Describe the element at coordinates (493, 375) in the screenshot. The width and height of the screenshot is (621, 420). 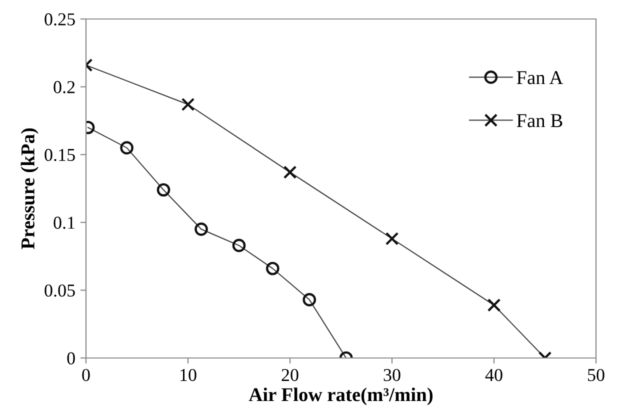
I see `x-tick-label: 40` at that location.